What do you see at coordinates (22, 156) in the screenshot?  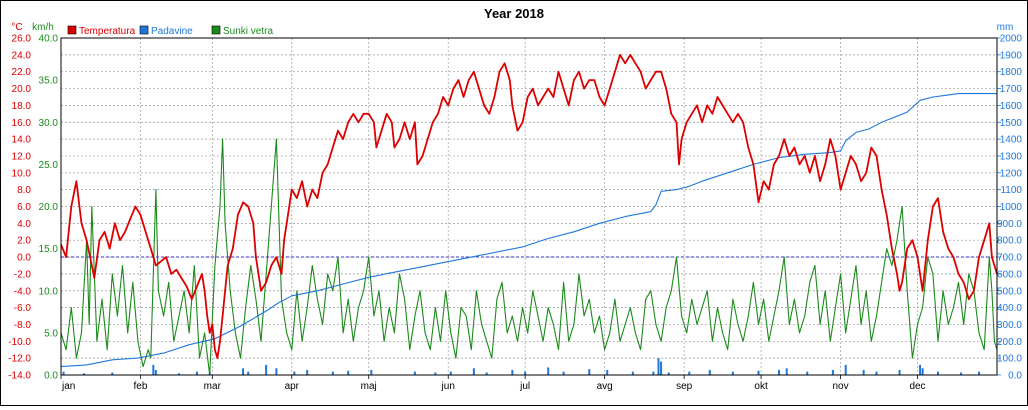 I see `temperature-tick-label: 12.0` at bounding box center [22, 156].